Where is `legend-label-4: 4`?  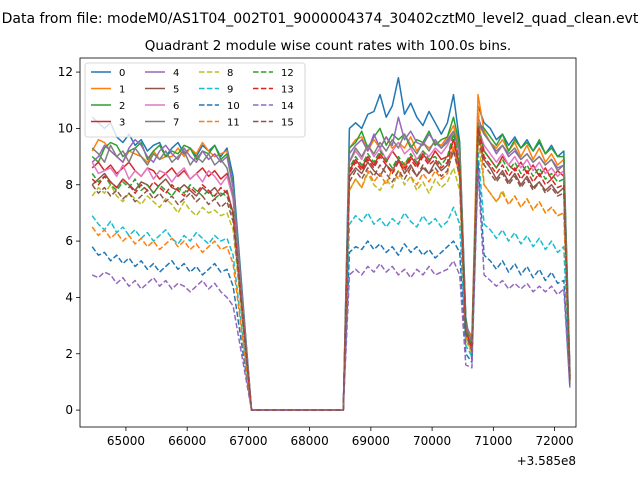 legend-label-4: 4 is located at coordinates (176, 73).